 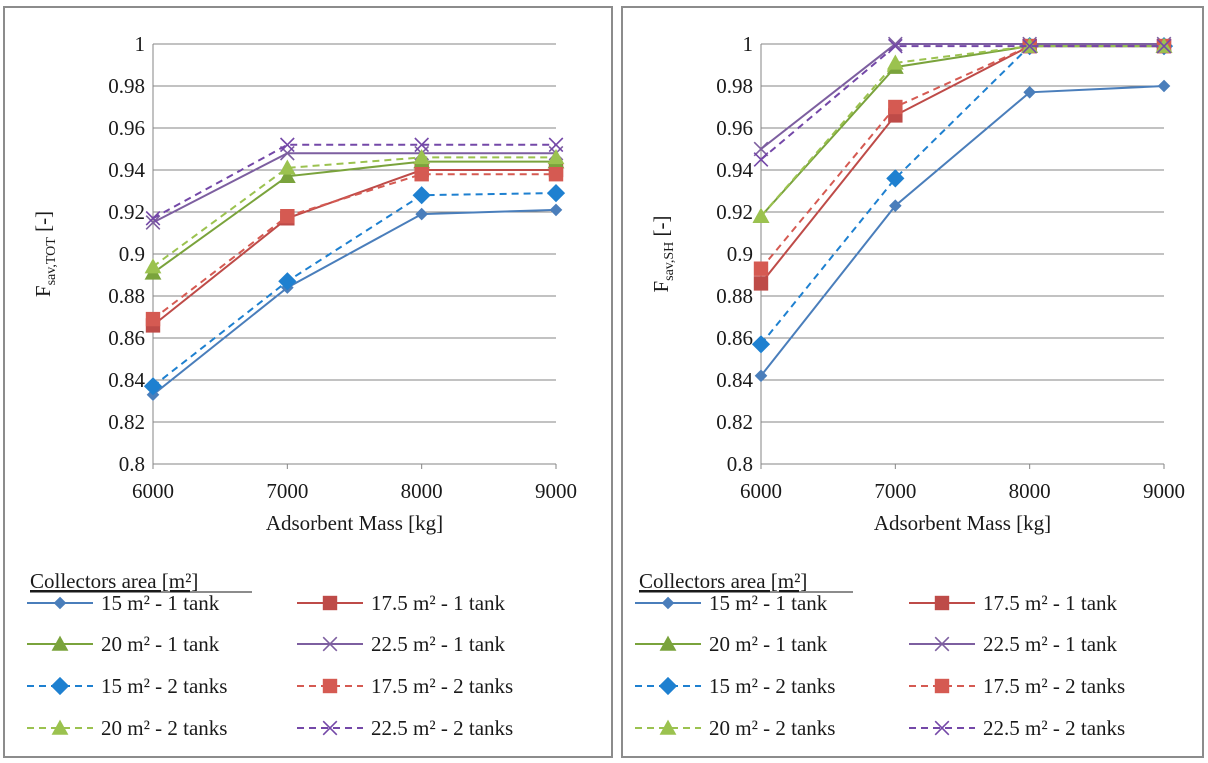 What do you see at coordinates (45, 254) in the screenshot?
I see `y-axis-title: Fsav,TOT [-]` at bounding box center [45, 254].